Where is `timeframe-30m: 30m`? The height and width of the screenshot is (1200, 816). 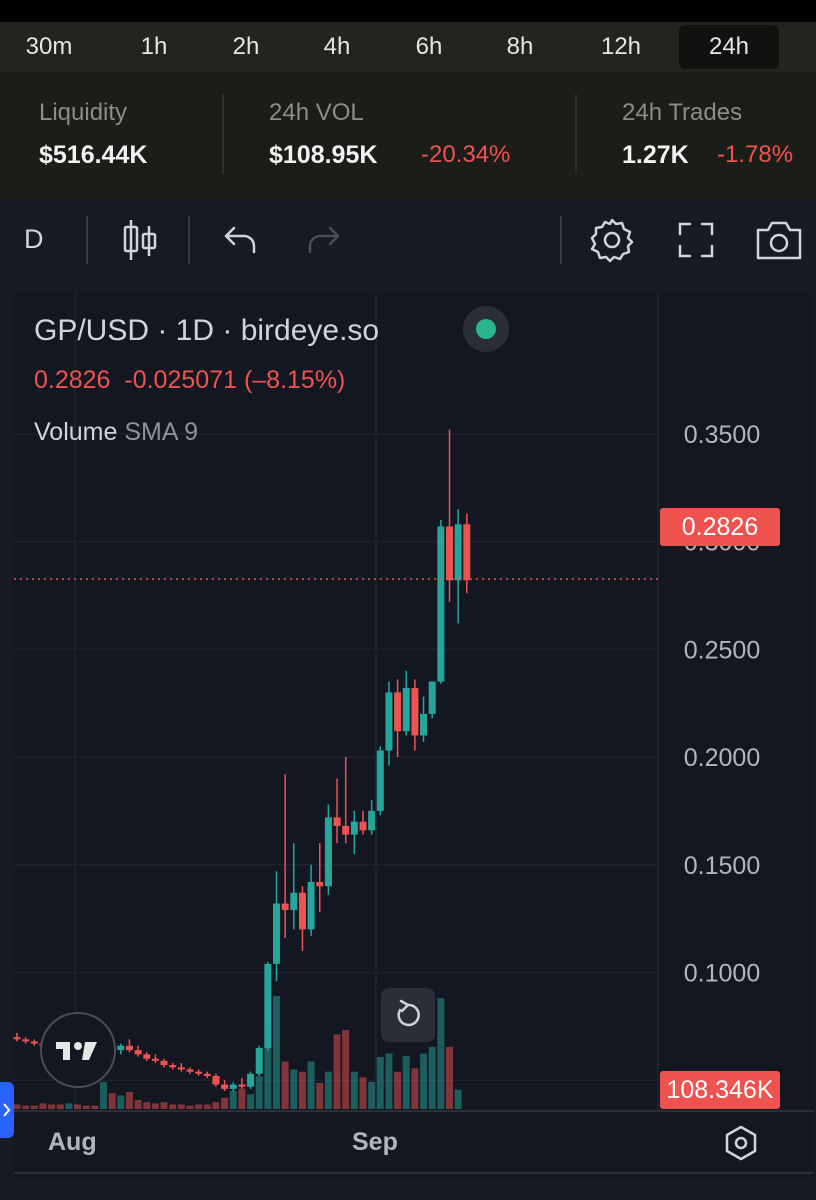 timeframe-30m: 30m is located at coordinates (49, 46).